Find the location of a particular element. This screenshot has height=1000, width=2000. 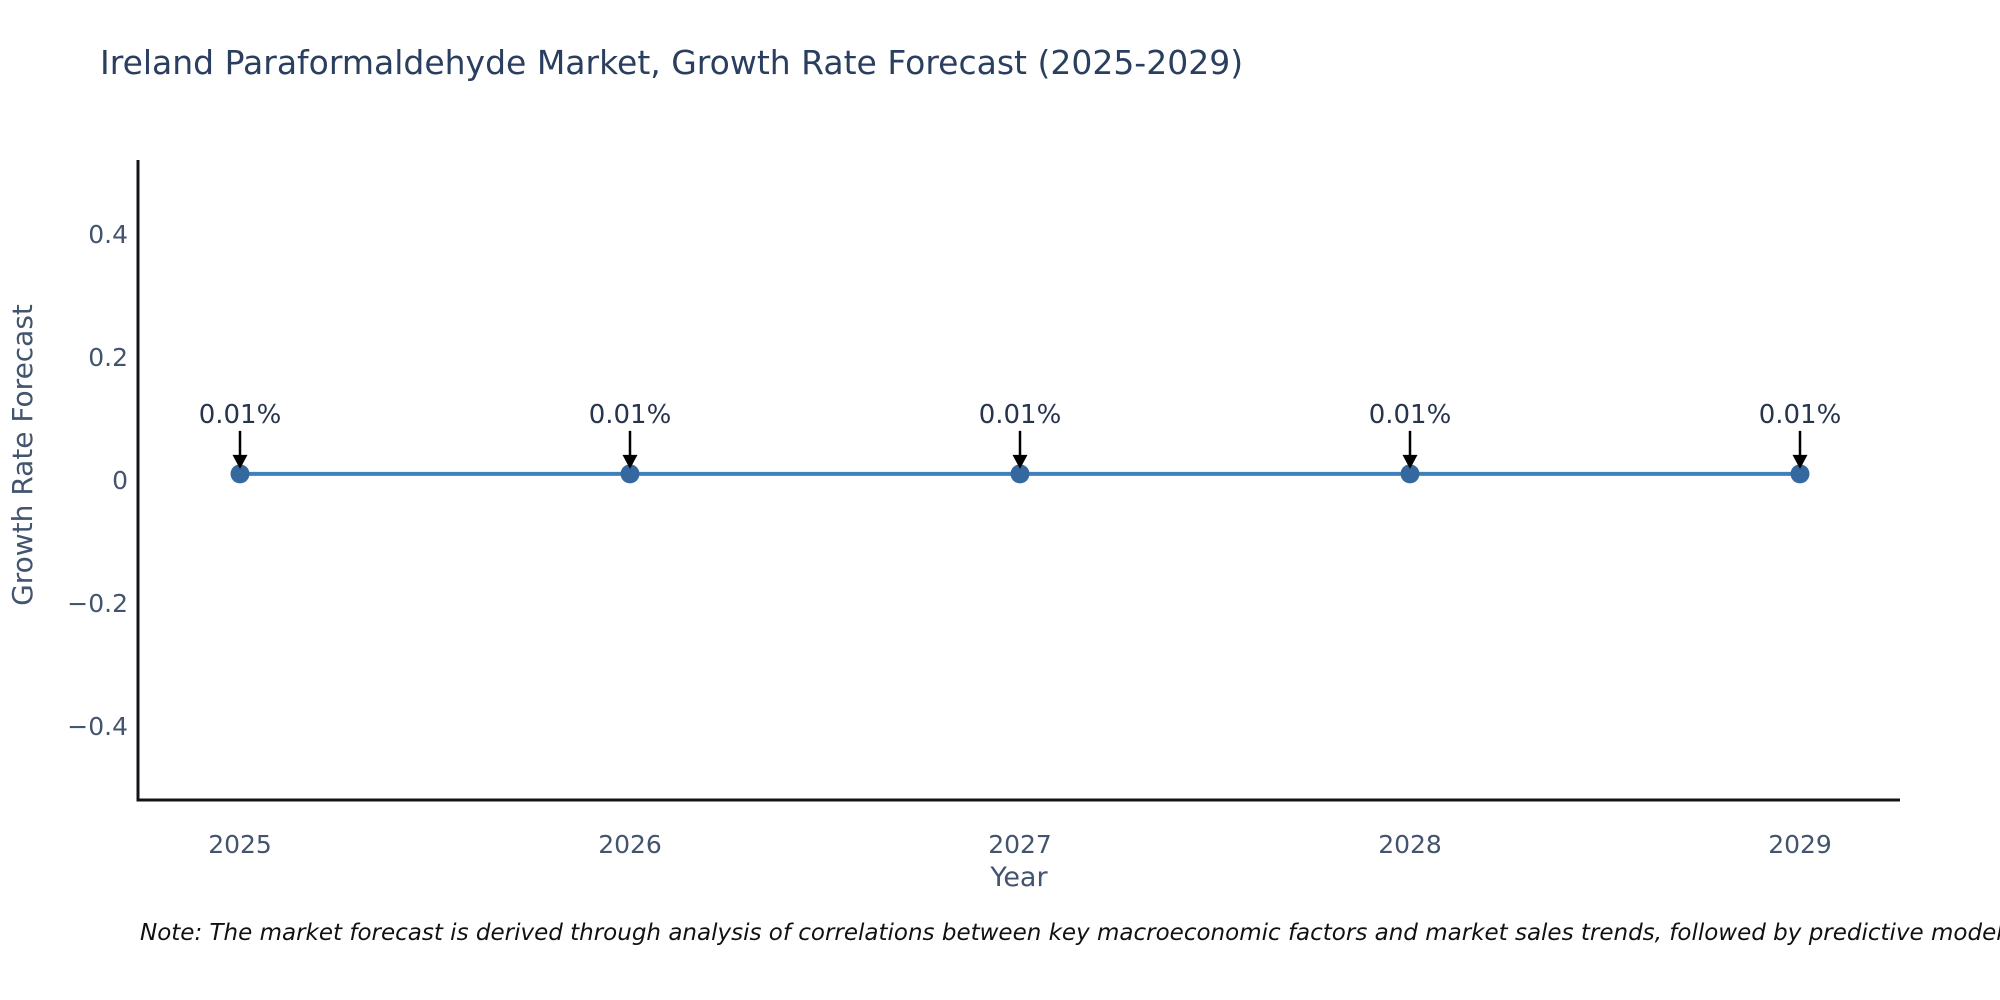

y-tick-label: 0 is located at coordinates (120, 480).